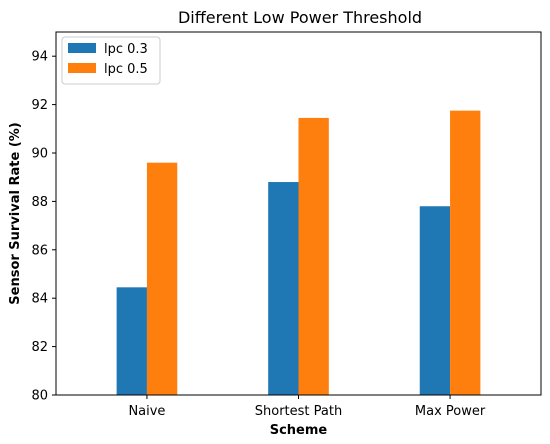  What do you see at coordinates (39, 105) in the screenshot?
I see `y-tick-label: 92` at bounding box center [39, 105].